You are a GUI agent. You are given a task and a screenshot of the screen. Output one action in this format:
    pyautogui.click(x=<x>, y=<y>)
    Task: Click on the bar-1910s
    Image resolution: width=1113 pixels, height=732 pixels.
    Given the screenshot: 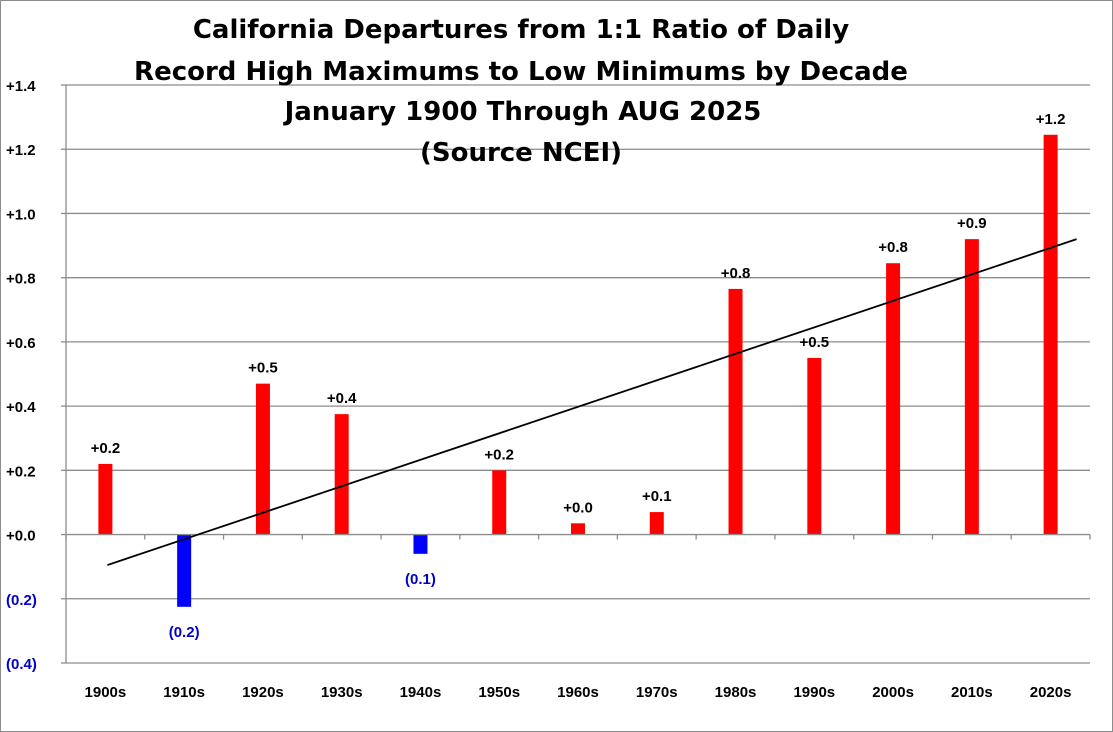 What is the action you would take?
    pyautogui.click(x=184, y=570)
    